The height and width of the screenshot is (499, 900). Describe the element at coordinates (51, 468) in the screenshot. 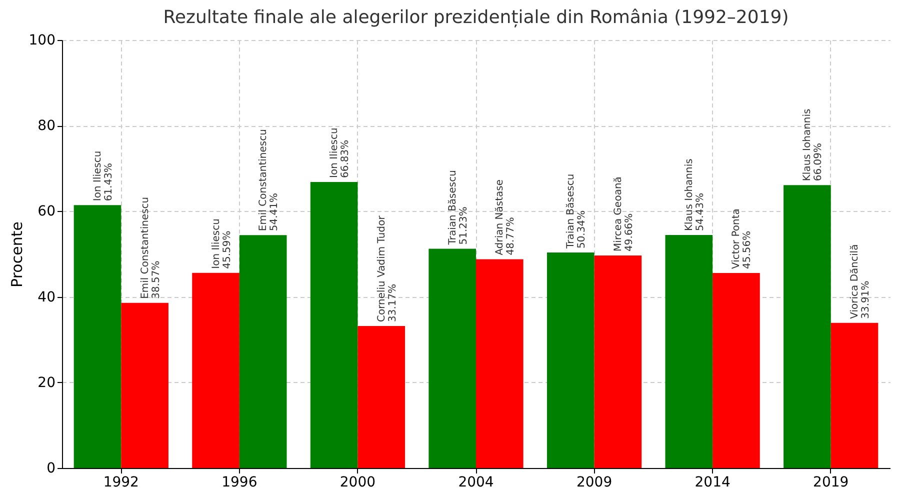

I see `y-tick-label: 0` at that location.